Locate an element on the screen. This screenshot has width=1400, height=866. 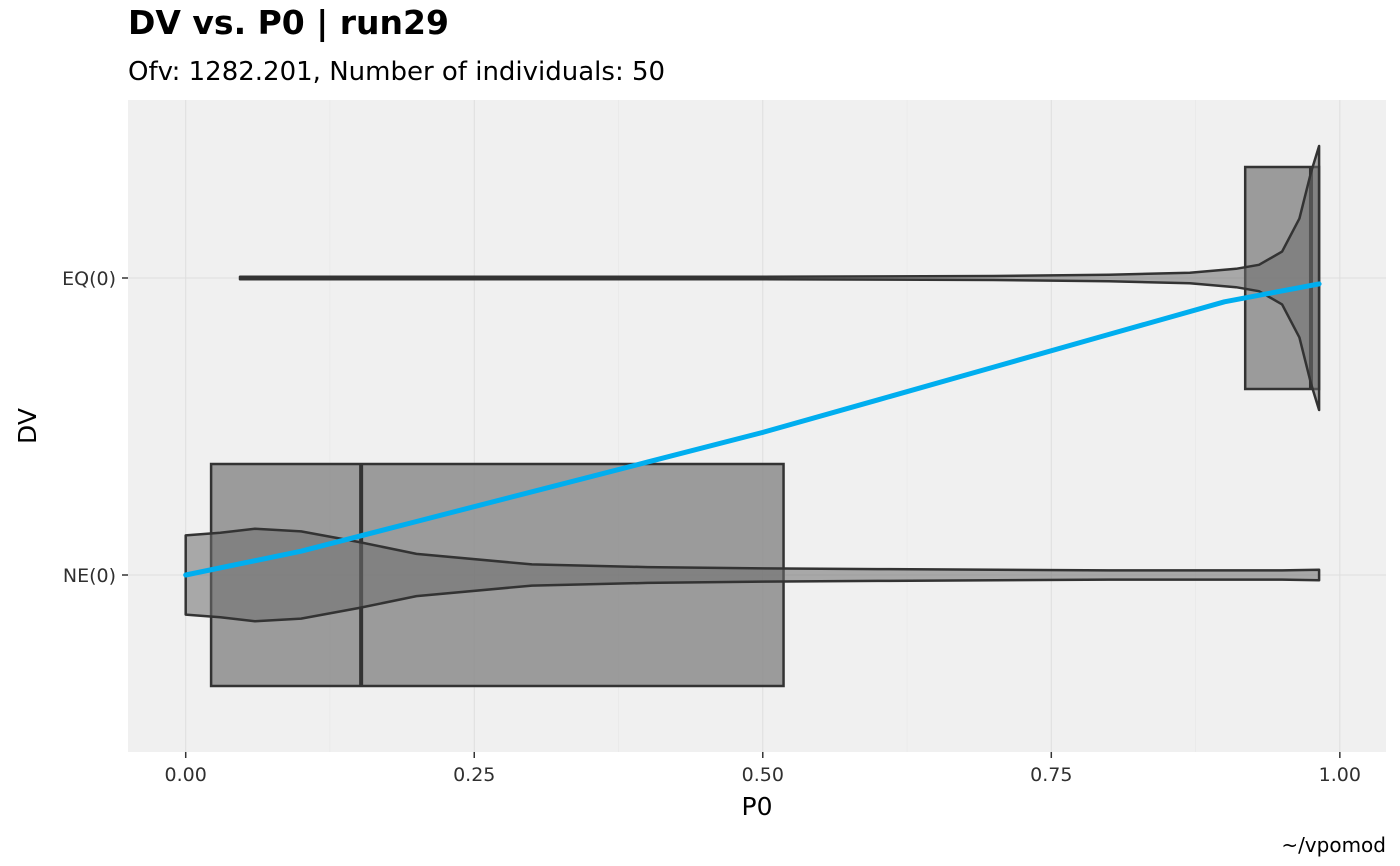
x-tick-label: 1.00 is located at coordinates (1340, 775).